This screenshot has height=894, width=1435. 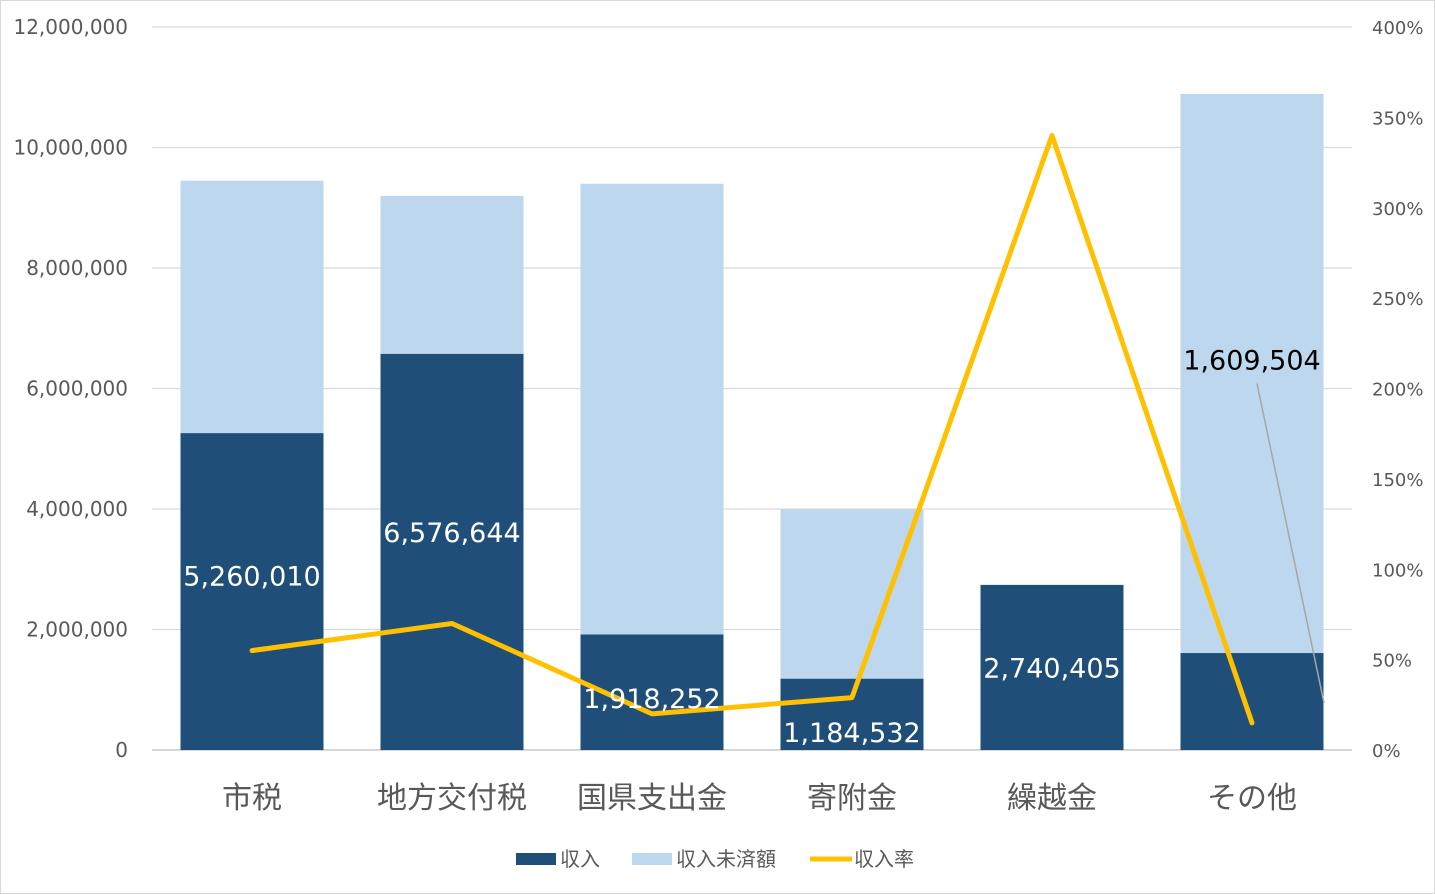 I want to click on category-label: 国県支出金, so click(x=652, y=798).